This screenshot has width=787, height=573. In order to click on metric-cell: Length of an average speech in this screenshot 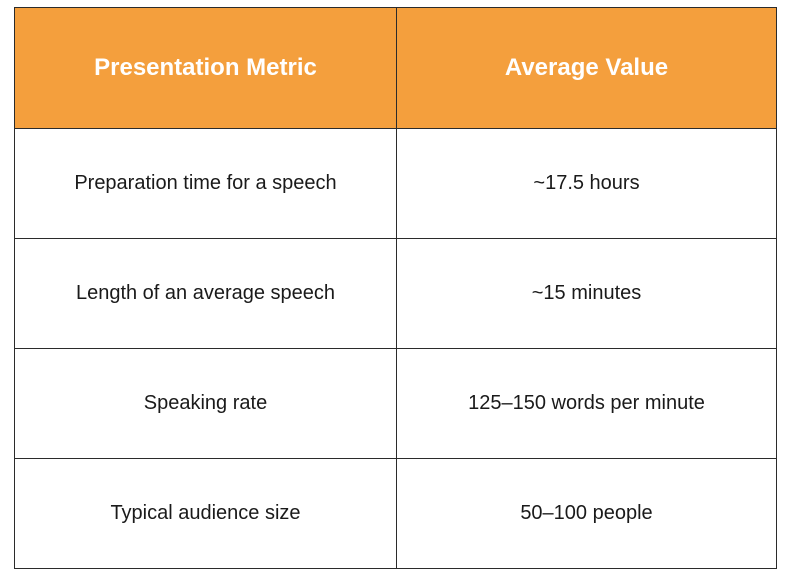, I will do `click(205, 293)`.